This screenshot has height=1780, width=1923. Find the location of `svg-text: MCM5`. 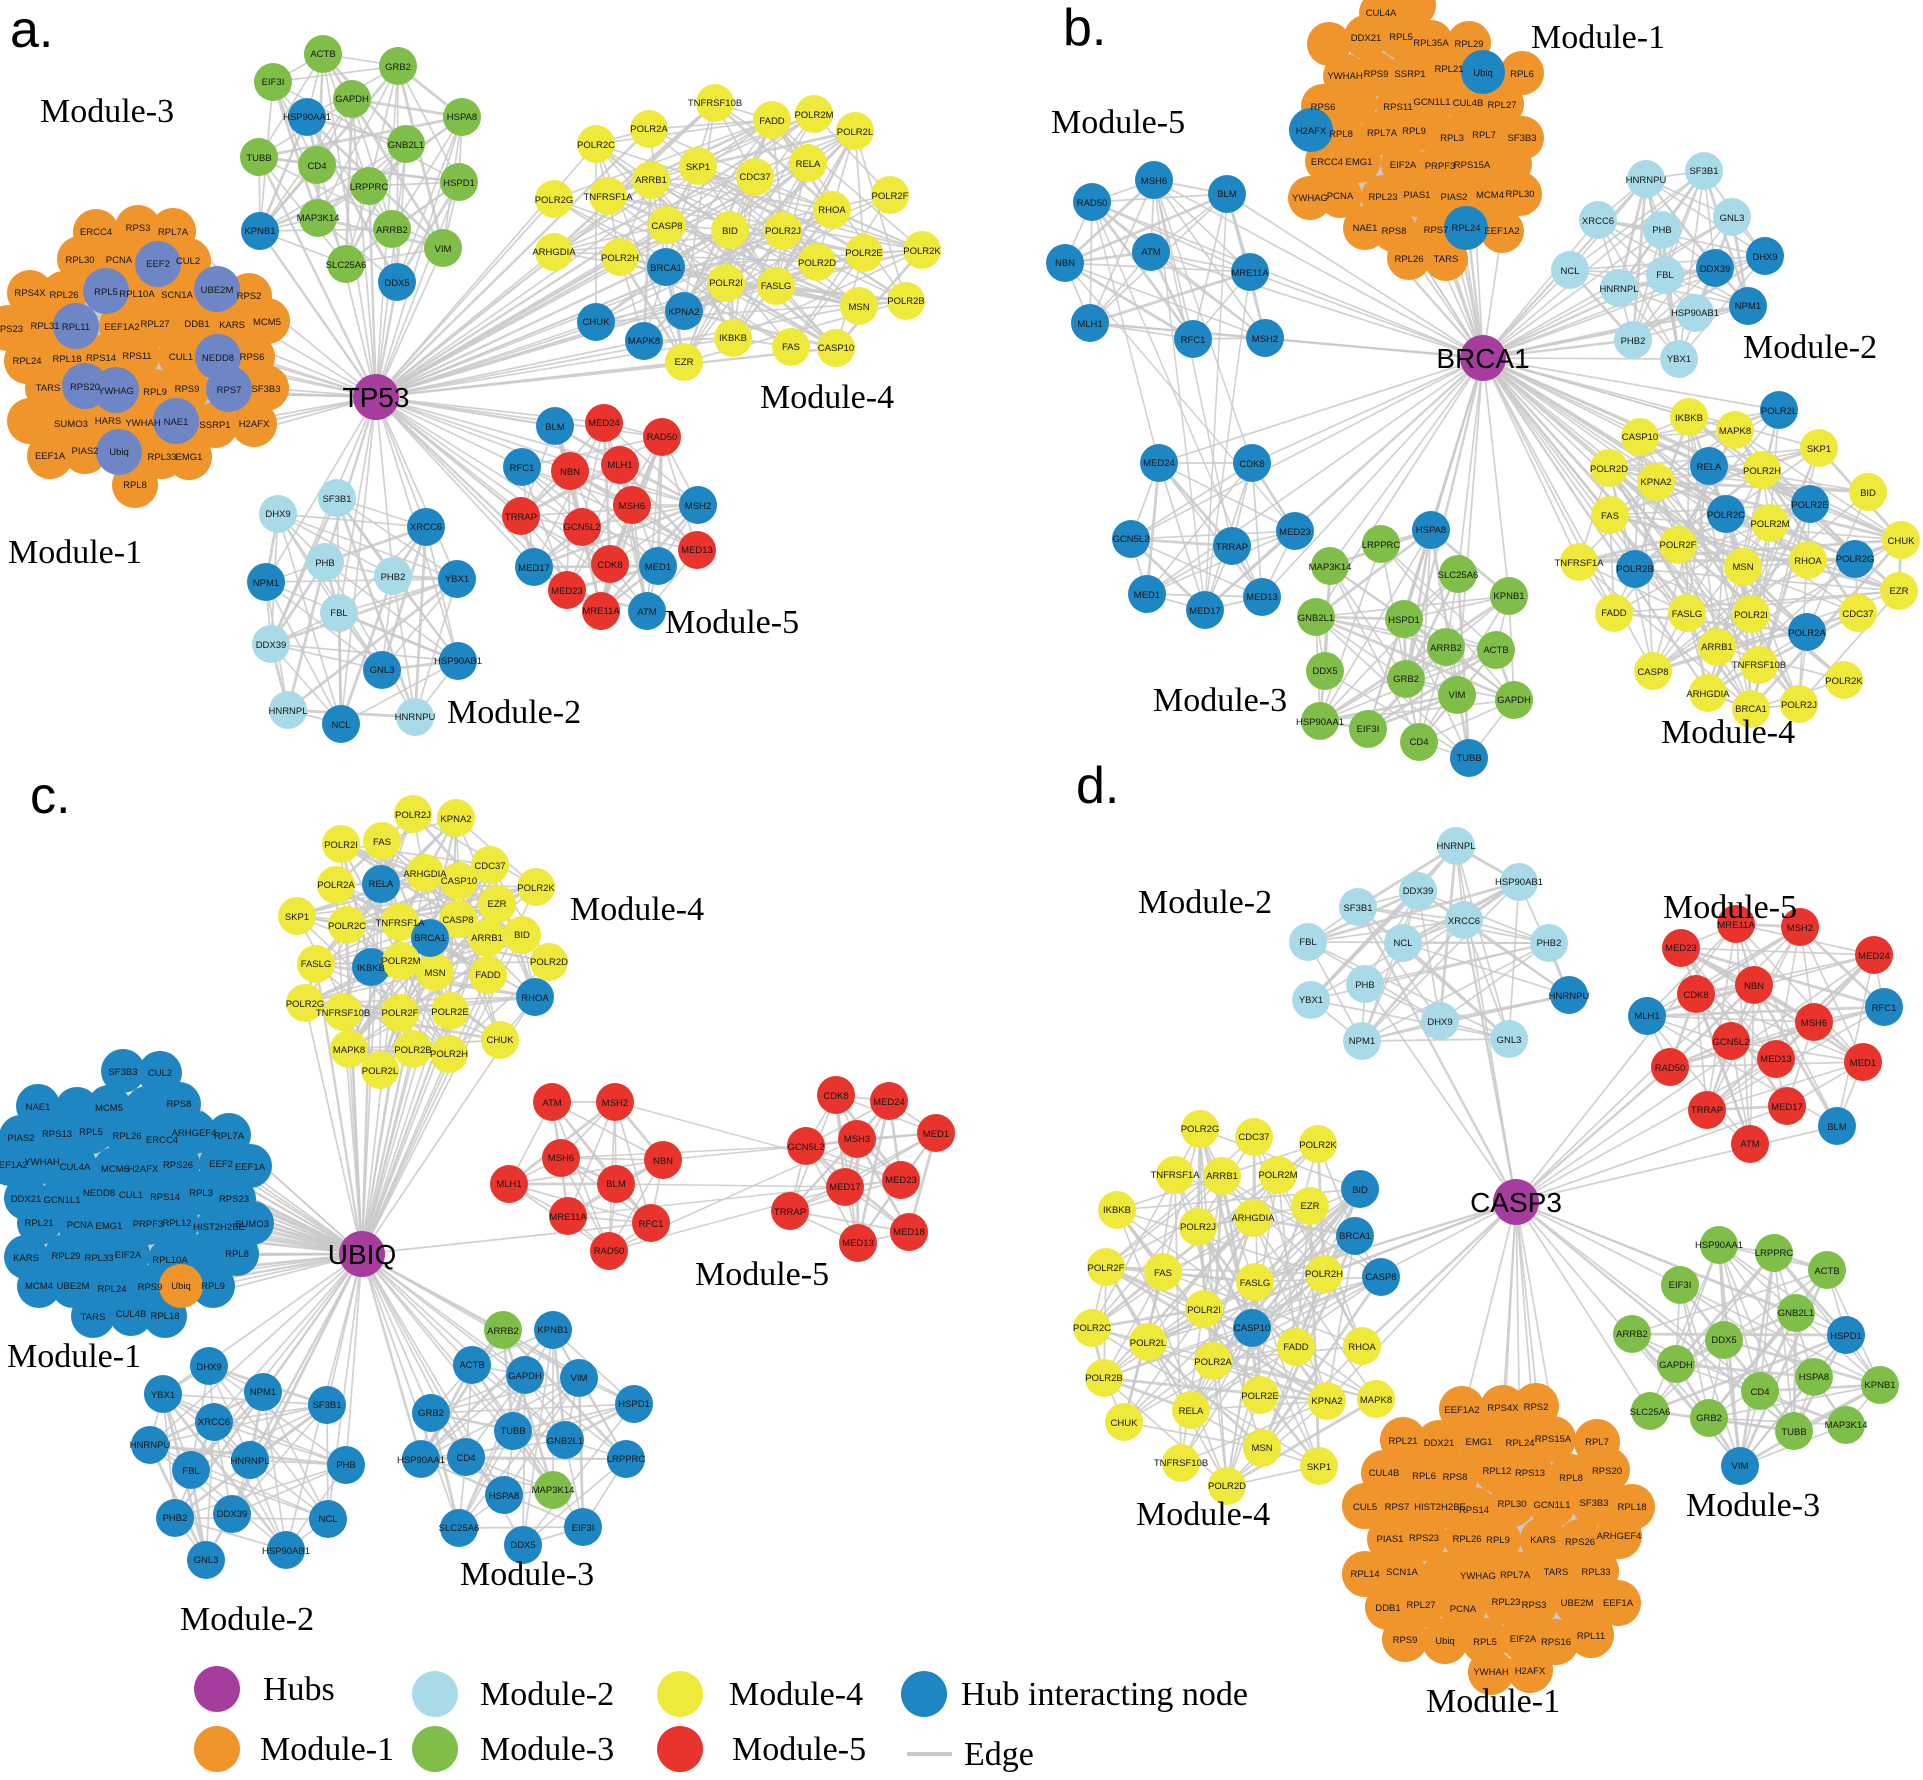

svg-text: MCM5 is located at coordinates (267, 322).